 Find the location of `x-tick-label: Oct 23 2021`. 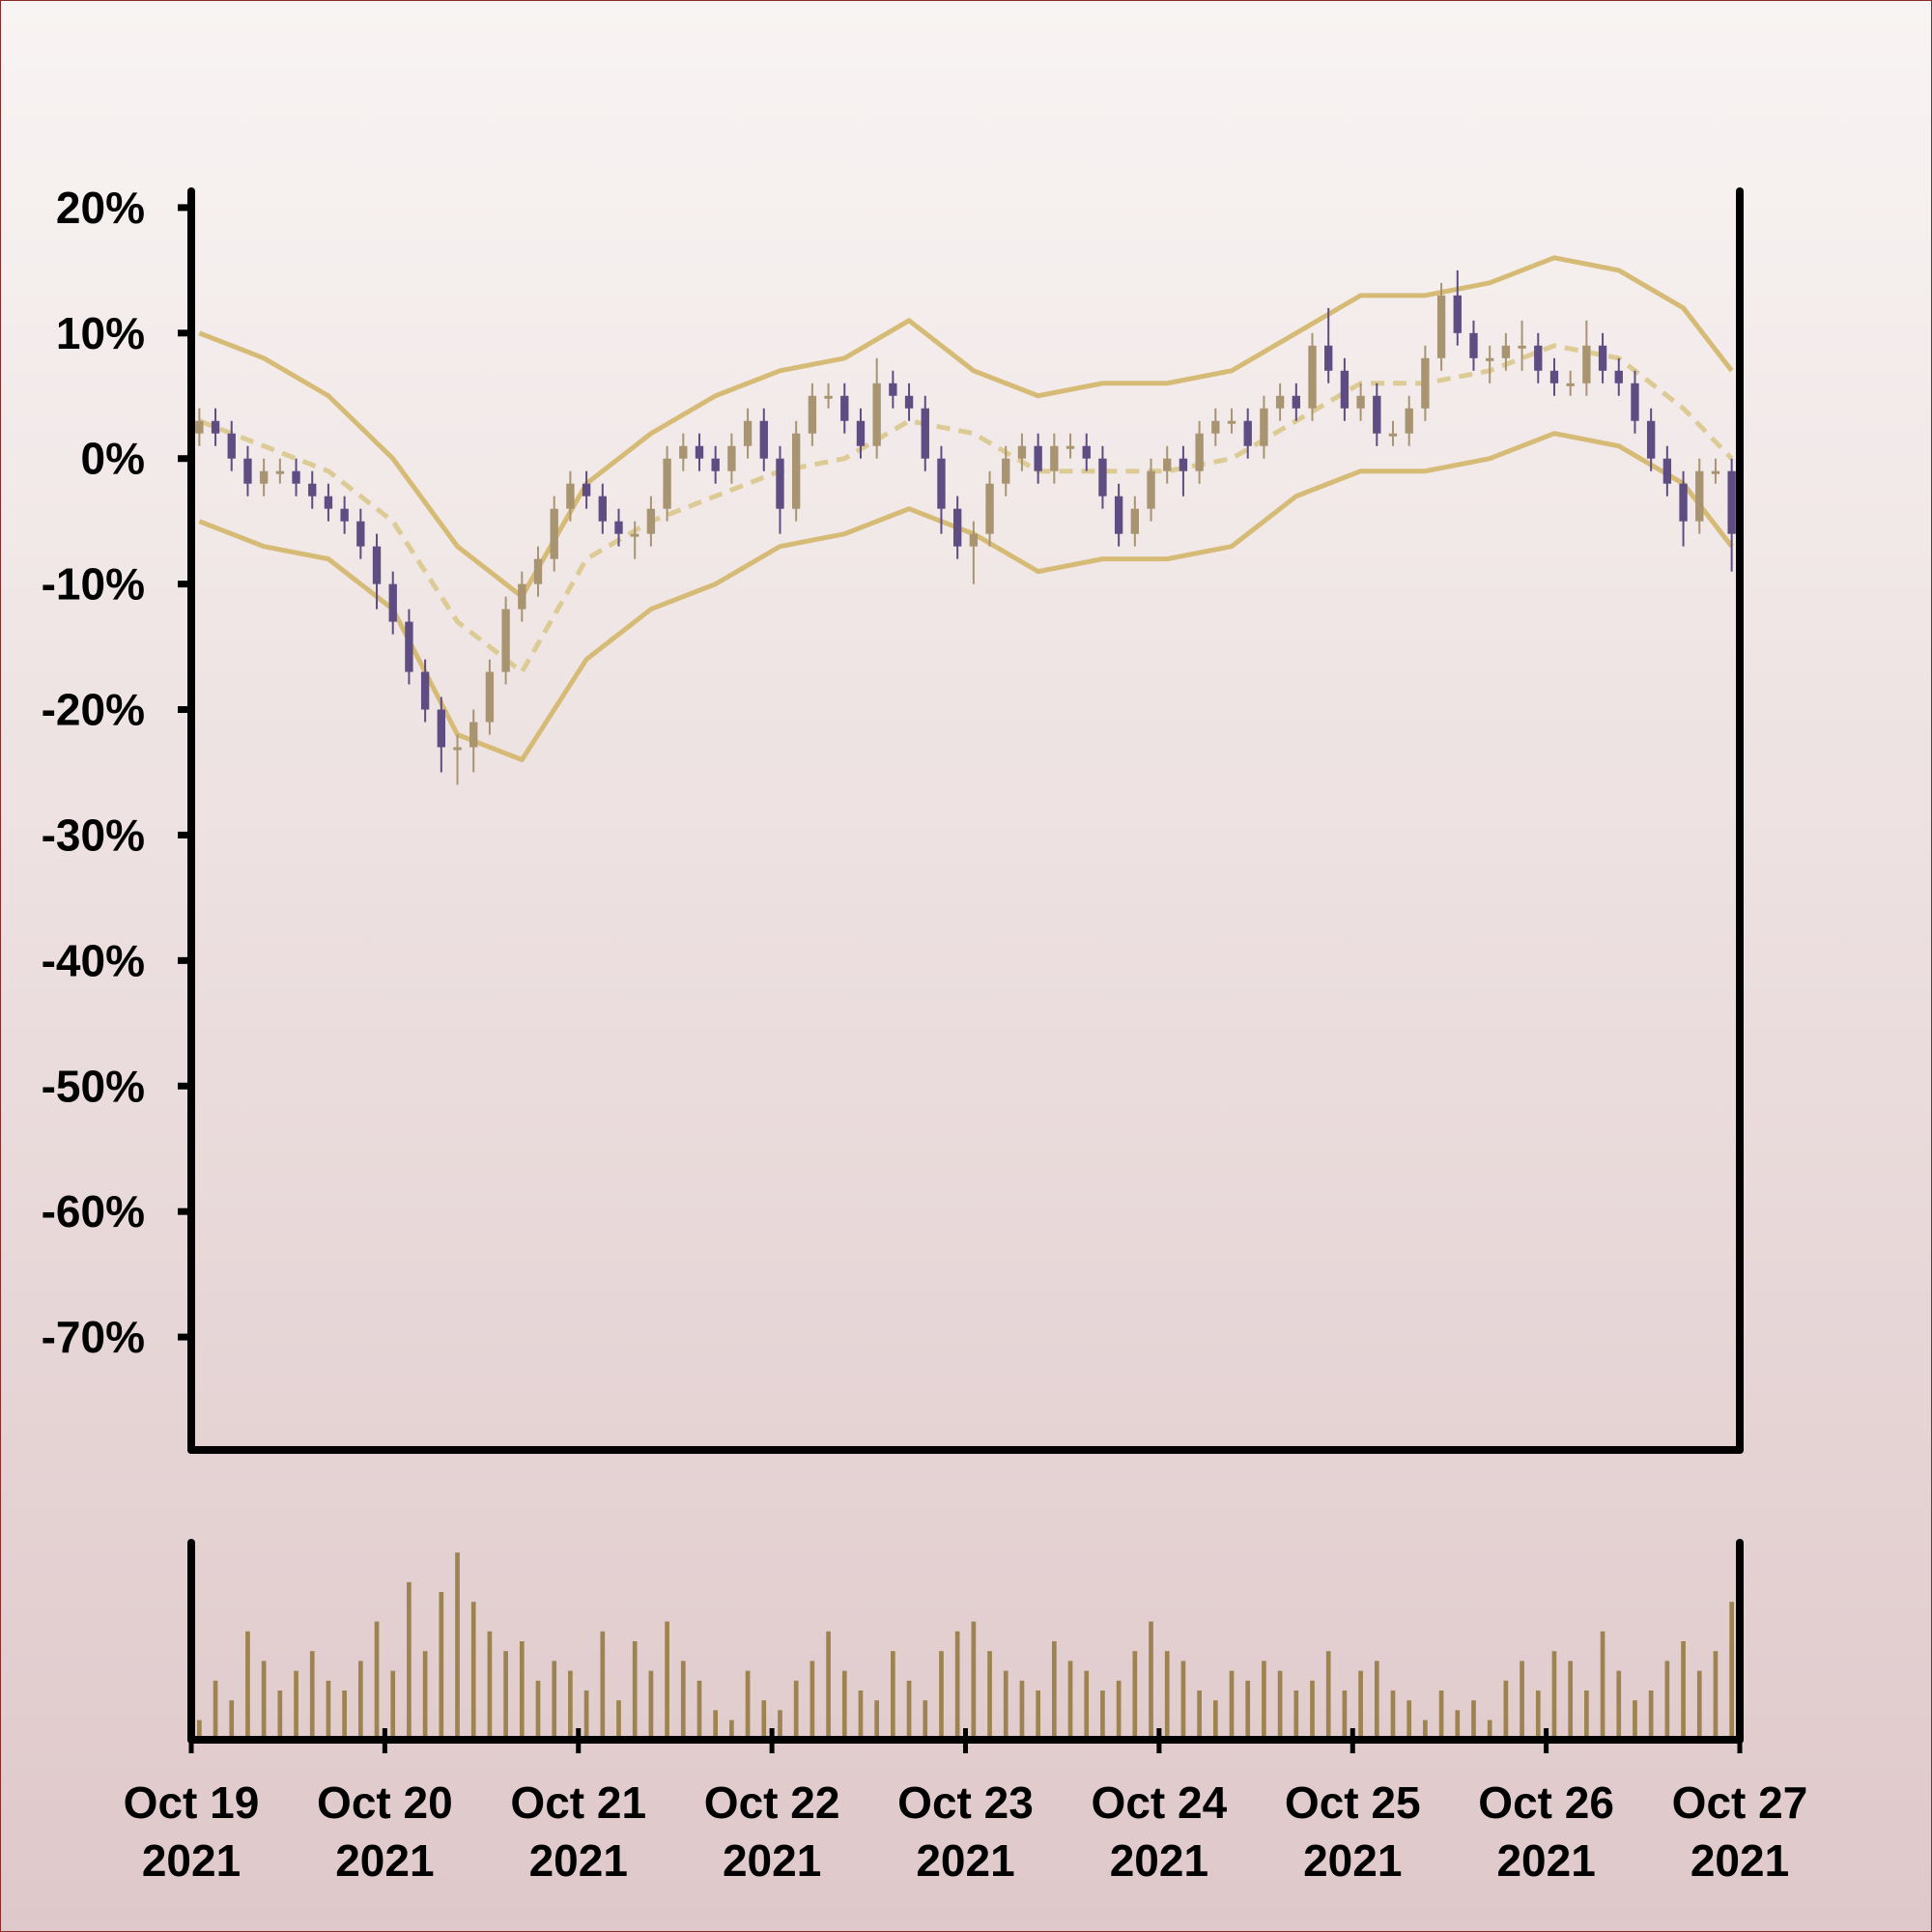

x-tick-label: Oct 23 2021 is located at coordinates (965, 1831).